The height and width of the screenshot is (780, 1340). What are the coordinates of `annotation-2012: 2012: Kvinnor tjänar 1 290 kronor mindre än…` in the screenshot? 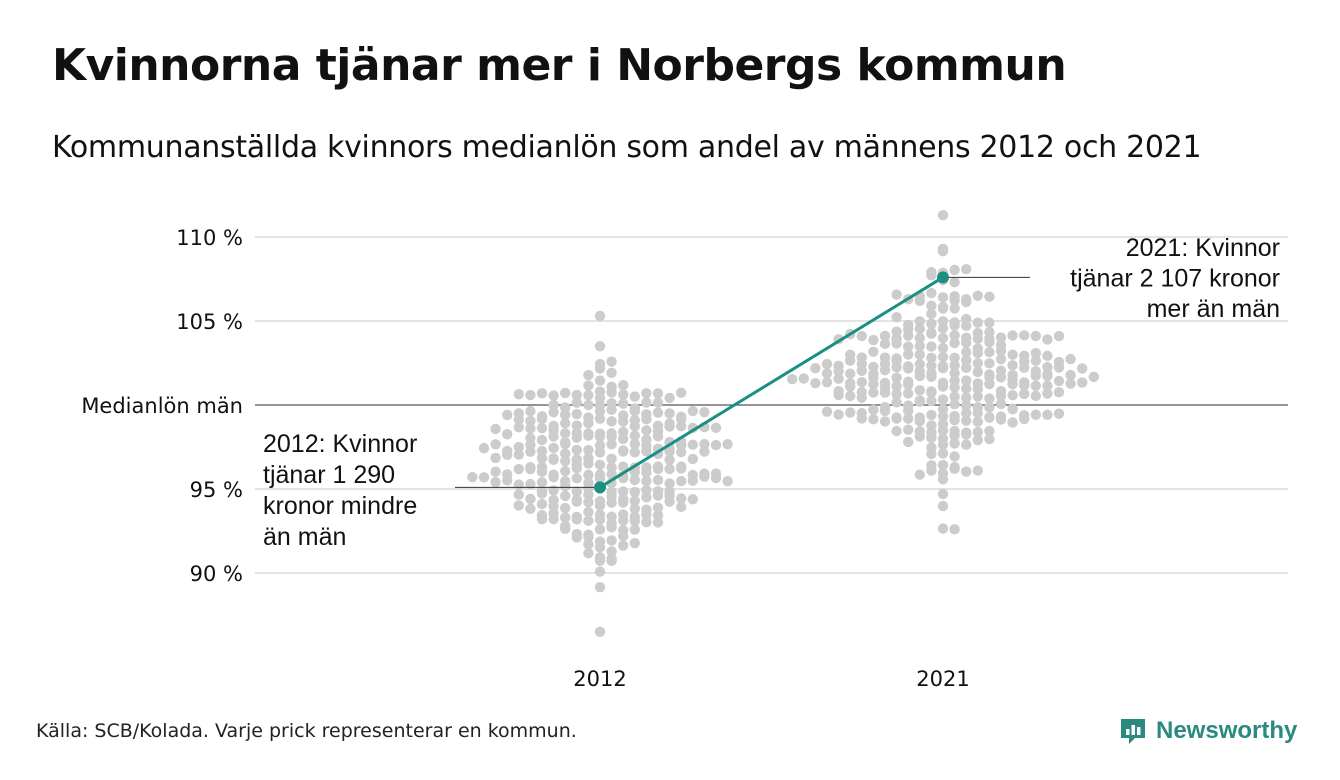 It's located at (340, 490).